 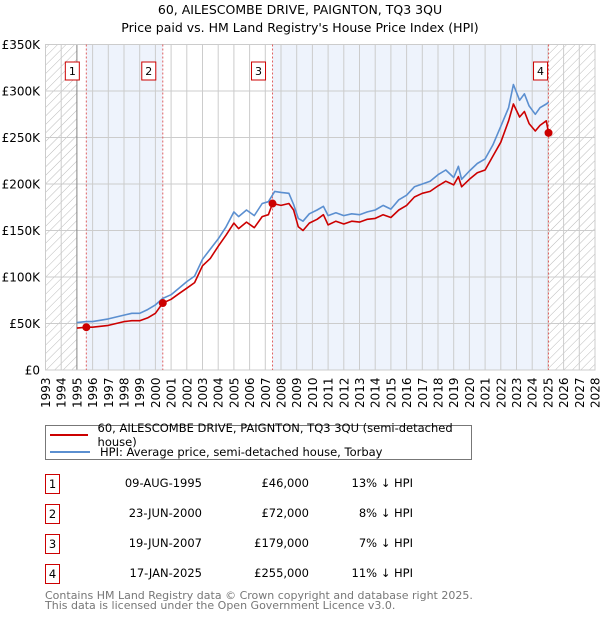 What do you see at coordinates (423, 392) in the screenshot?
I see `x-tick-label: 2017` at bounding box center [423, 392].